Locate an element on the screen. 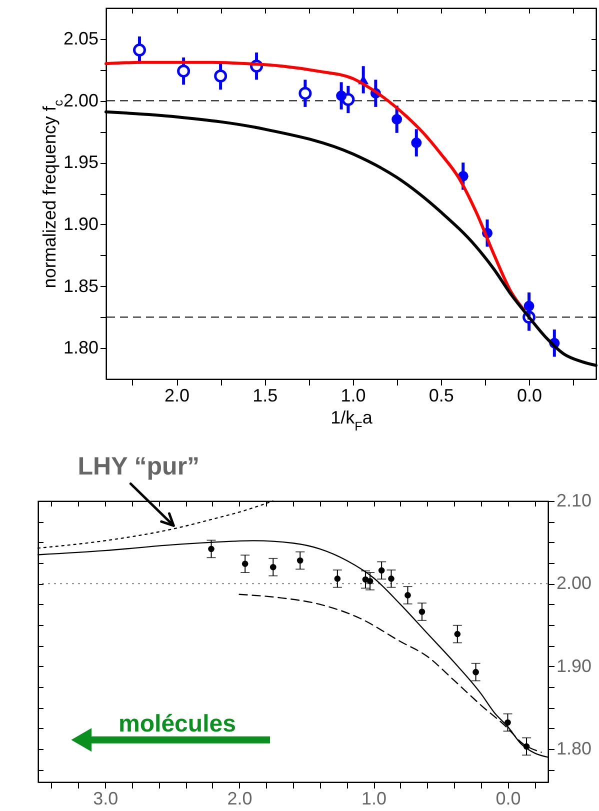 This screenshot has height=811, width=599. text: LHY “pur” is located at coordinates (139, 466).